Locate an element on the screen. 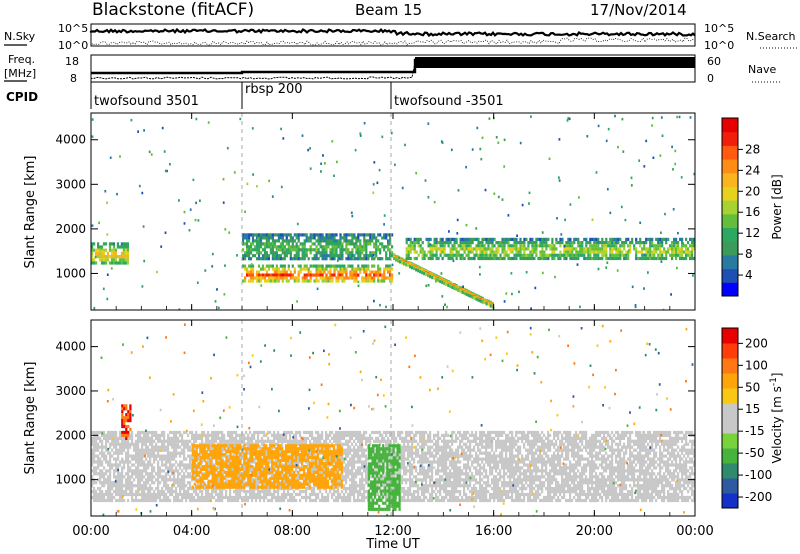 The height and width of the screenshot is (554, 800). colorbar-tick-label: 12 is located at coordinates (752, 233).